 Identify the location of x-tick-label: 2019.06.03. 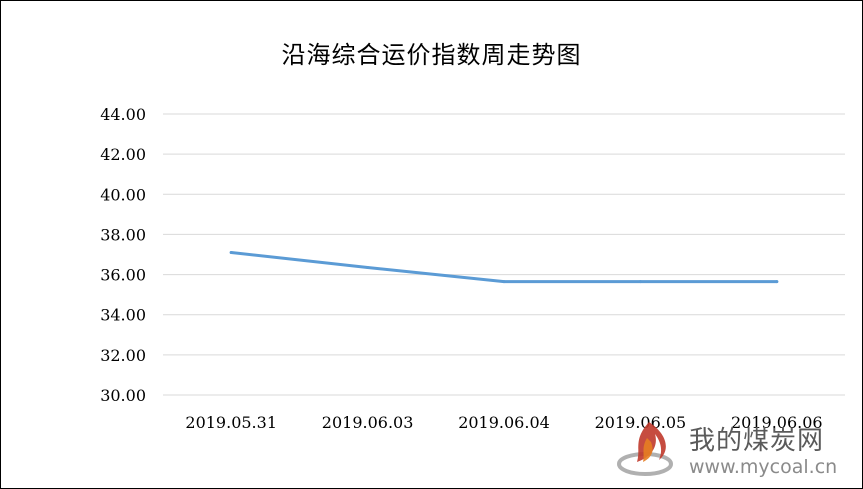
(368, 422).